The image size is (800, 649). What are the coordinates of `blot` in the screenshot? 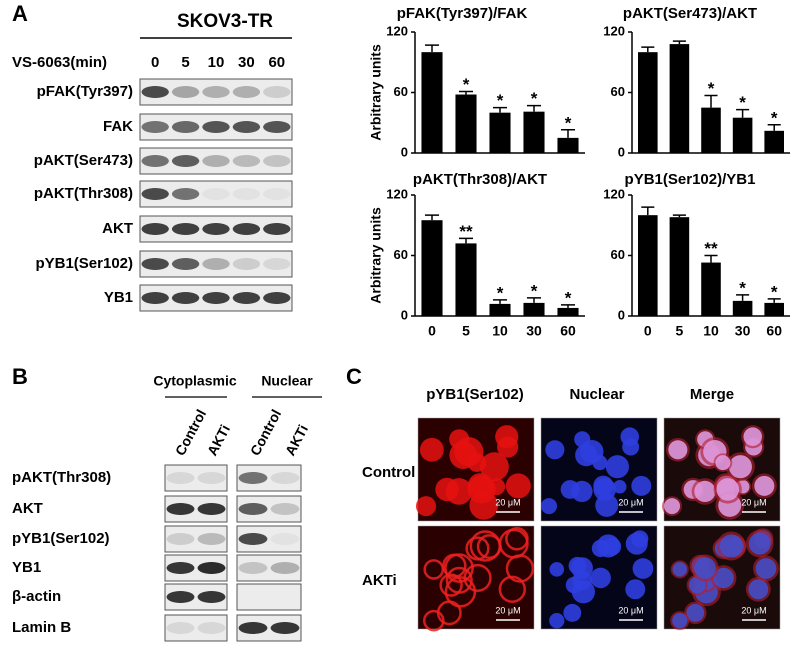 It's located at (269, 568).